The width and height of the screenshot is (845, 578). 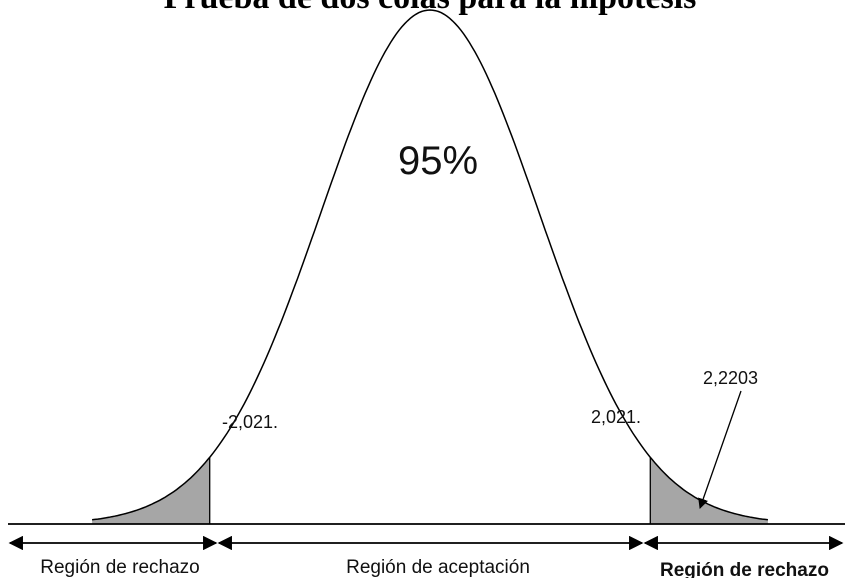 I want to click on left-rejection-area, so click(x=151, y=490).